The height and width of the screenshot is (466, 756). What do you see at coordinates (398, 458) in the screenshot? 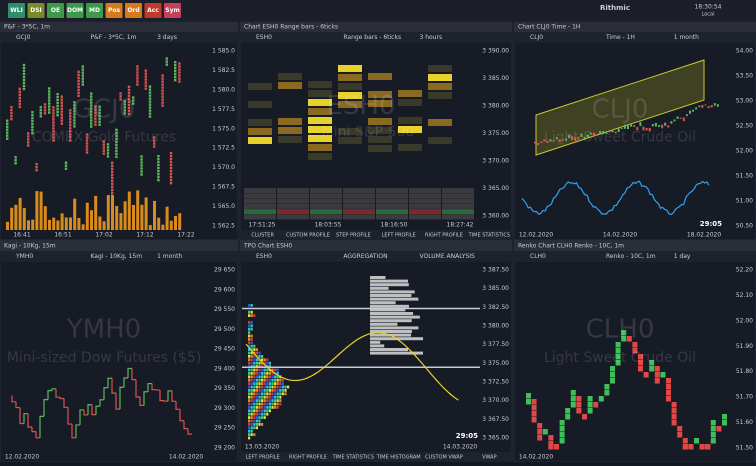
I see `panel-button: TIME HISTOGRAM` at bounding box center [398, 458].